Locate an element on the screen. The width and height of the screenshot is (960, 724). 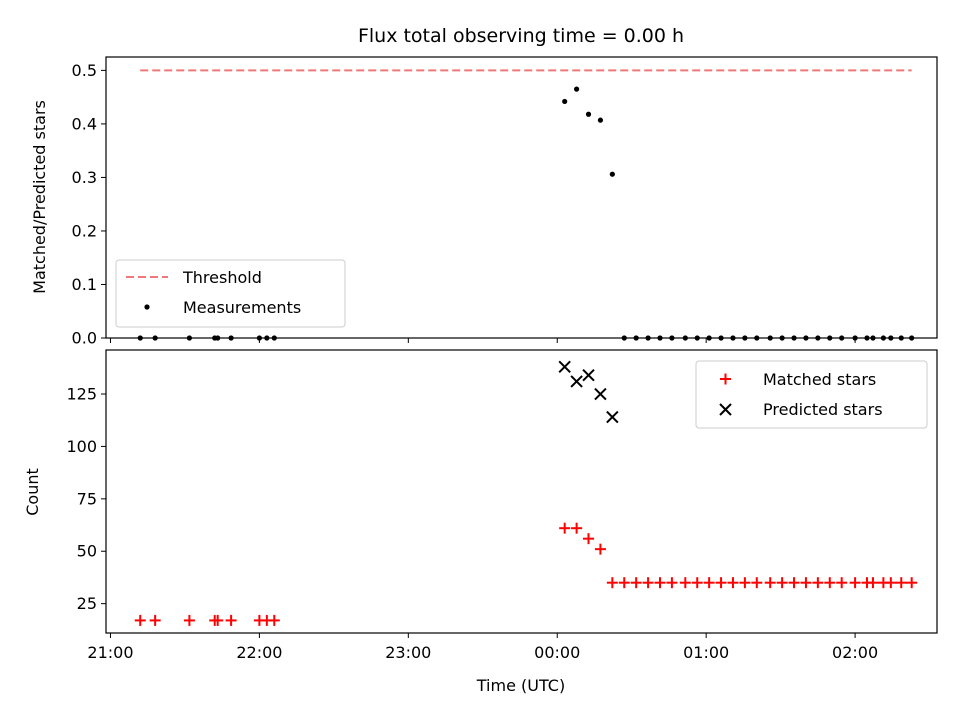
y-tick-label: 75 is located at coordinates (87, 498).